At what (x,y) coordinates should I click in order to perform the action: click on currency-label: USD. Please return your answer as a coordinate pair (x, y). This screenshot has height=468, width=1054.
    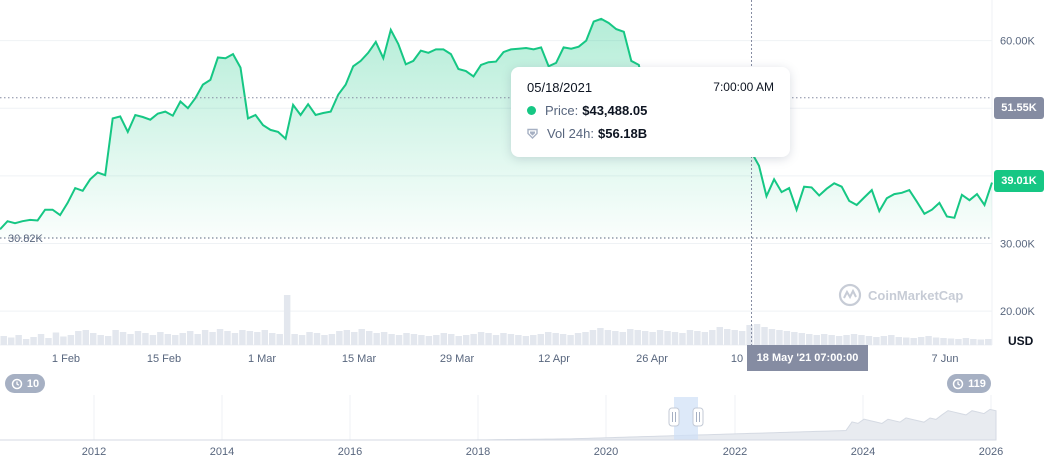
    Looking at the image, I should click on (1021, 341).